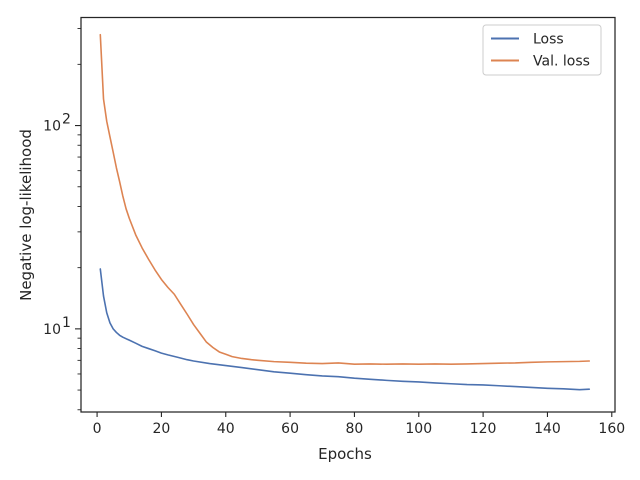  I want to click on legend-label-loss: Loss, so click(548, 40).